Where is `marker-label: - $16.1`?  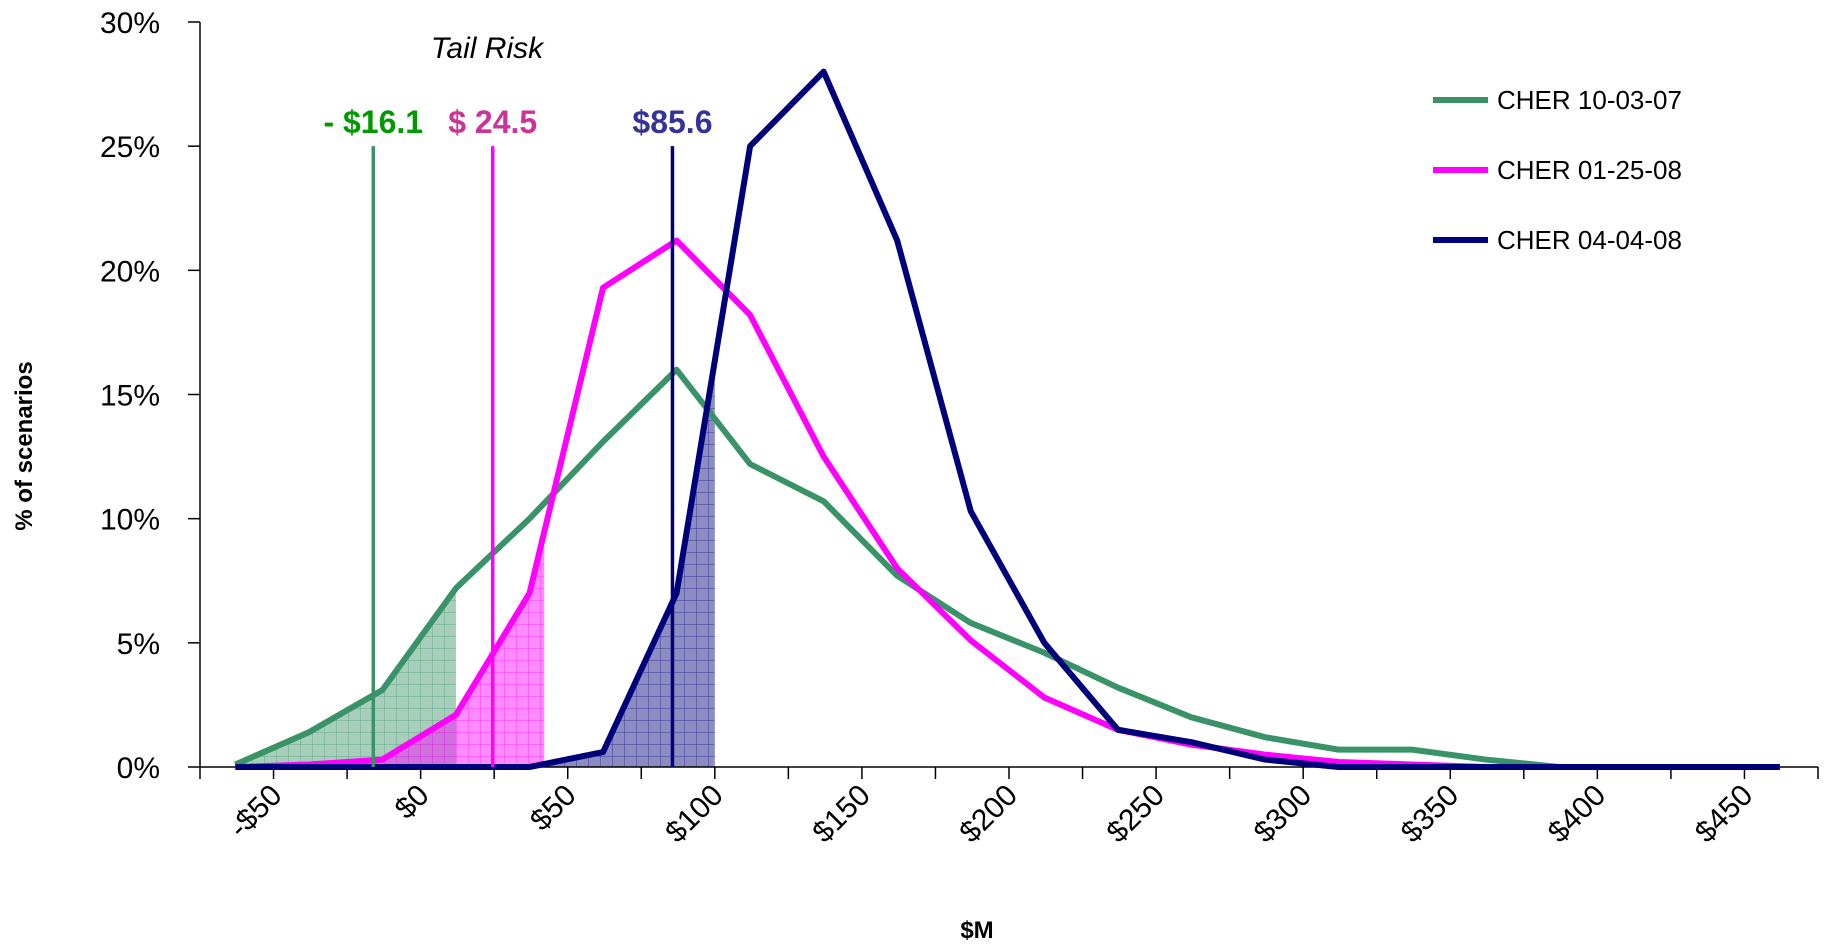
marker-label: - $16.1 is located at coordinates (373, 122).